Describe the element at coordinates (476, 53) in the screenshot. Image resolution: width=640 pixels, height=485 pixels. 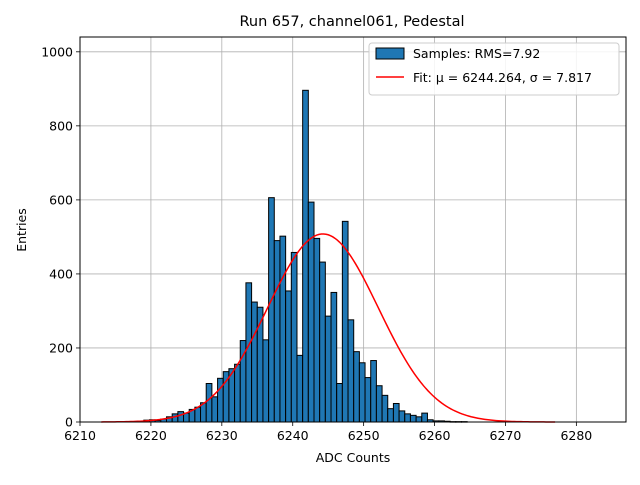
I see `legend-label-samples: Samples: RMS=7.92` at that location.